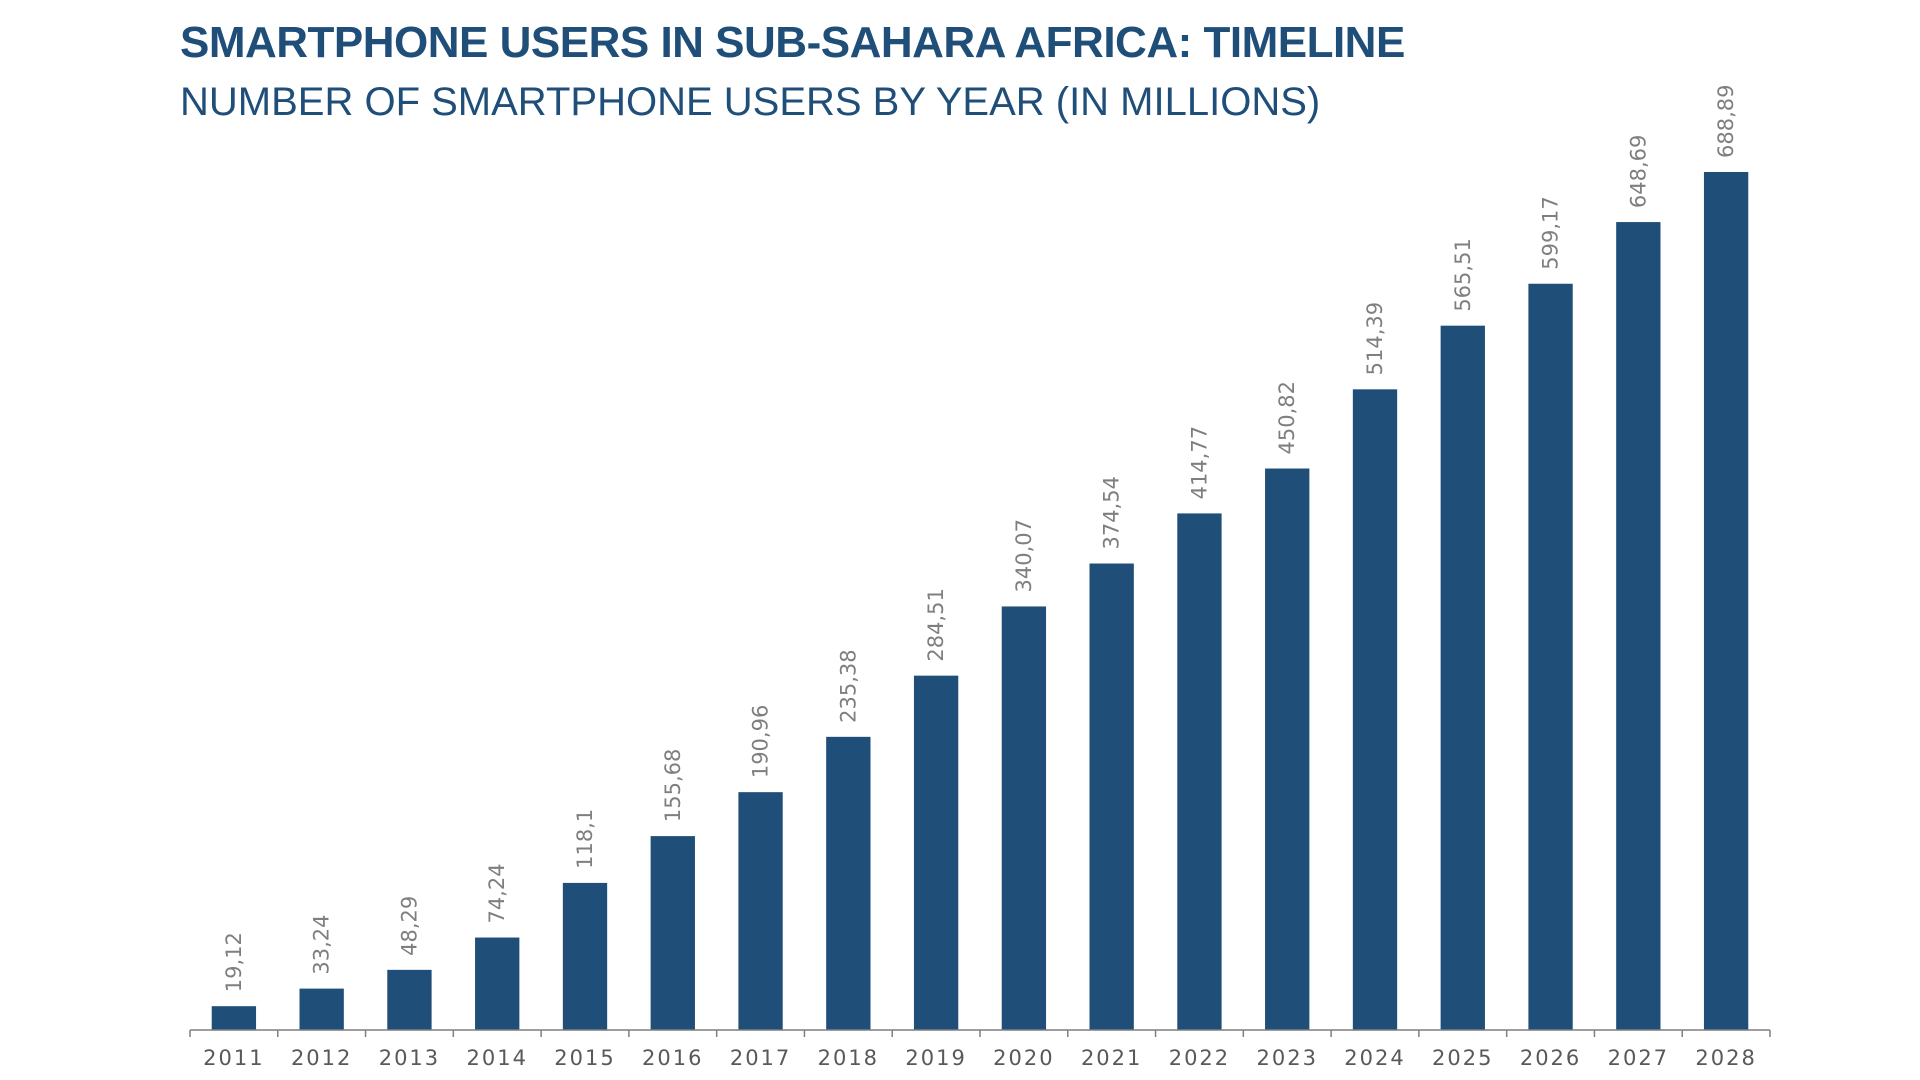 This screenshot has height=1080, width=1920. Describe the element at coordinates (1199, 771) in the screenshot. I see `bar-2022` at that location.